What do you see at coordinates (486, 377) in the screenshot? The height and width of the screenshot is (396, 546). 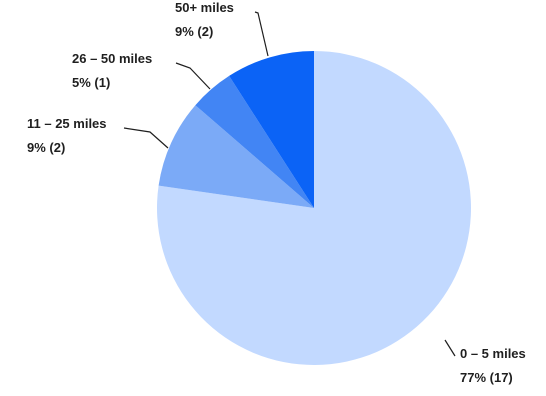 I see `slice-value-label: 77% (17)` at bounding box center [486, 377].